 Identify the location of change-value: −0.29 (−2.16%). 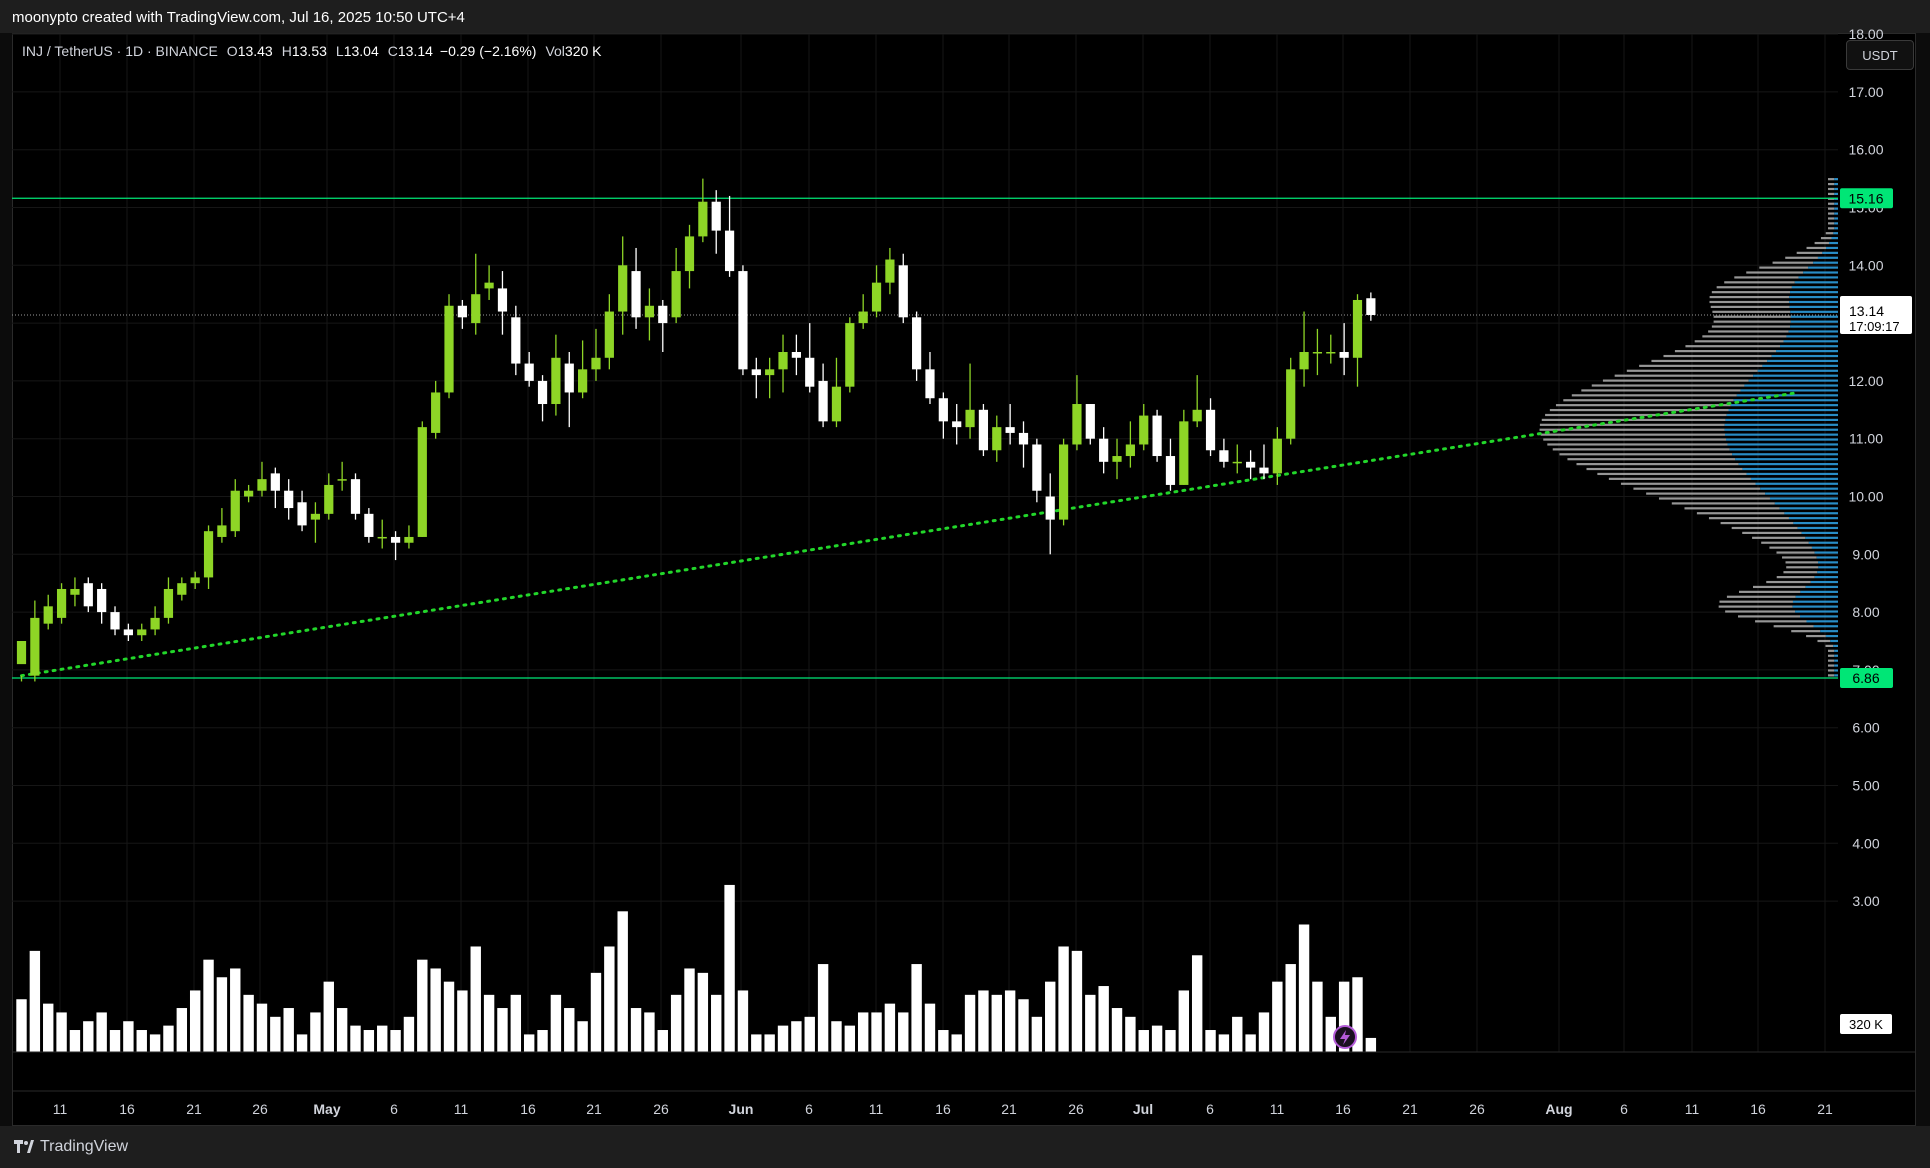
(488, 51).